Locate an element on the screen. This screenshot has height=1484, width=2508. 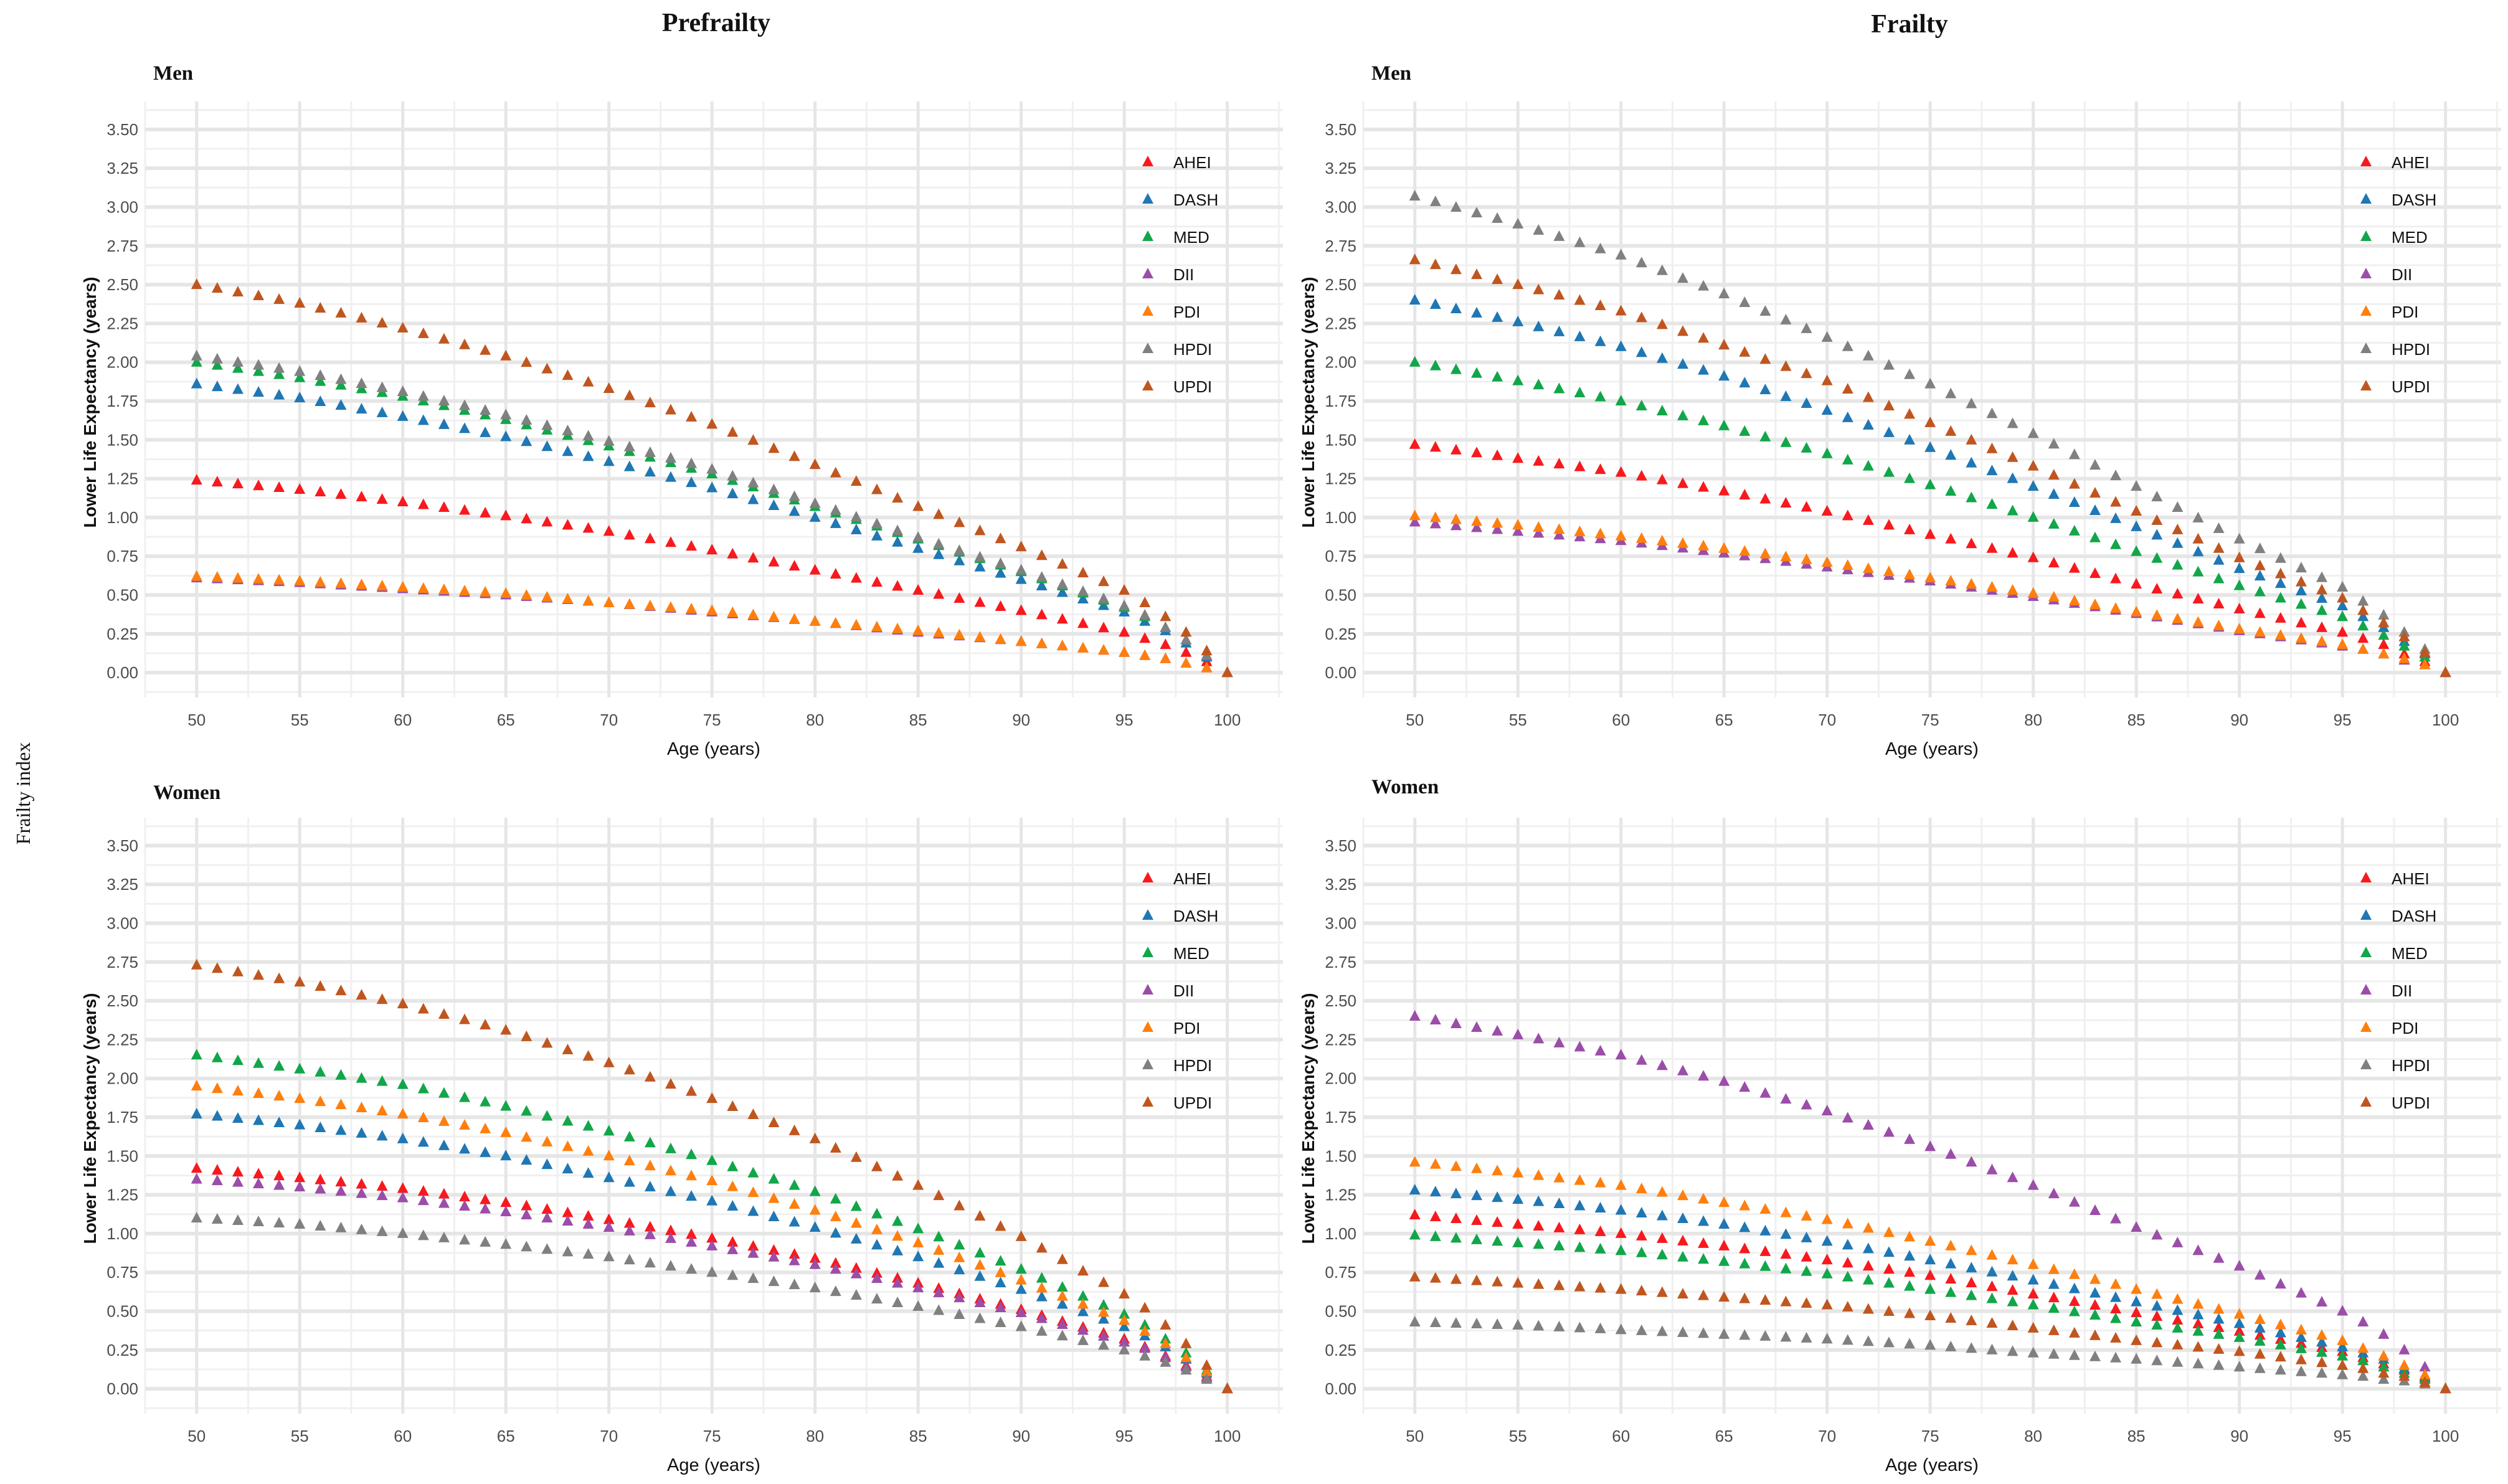
legend-label: HPDI is located at coordinates (2411, 1065).